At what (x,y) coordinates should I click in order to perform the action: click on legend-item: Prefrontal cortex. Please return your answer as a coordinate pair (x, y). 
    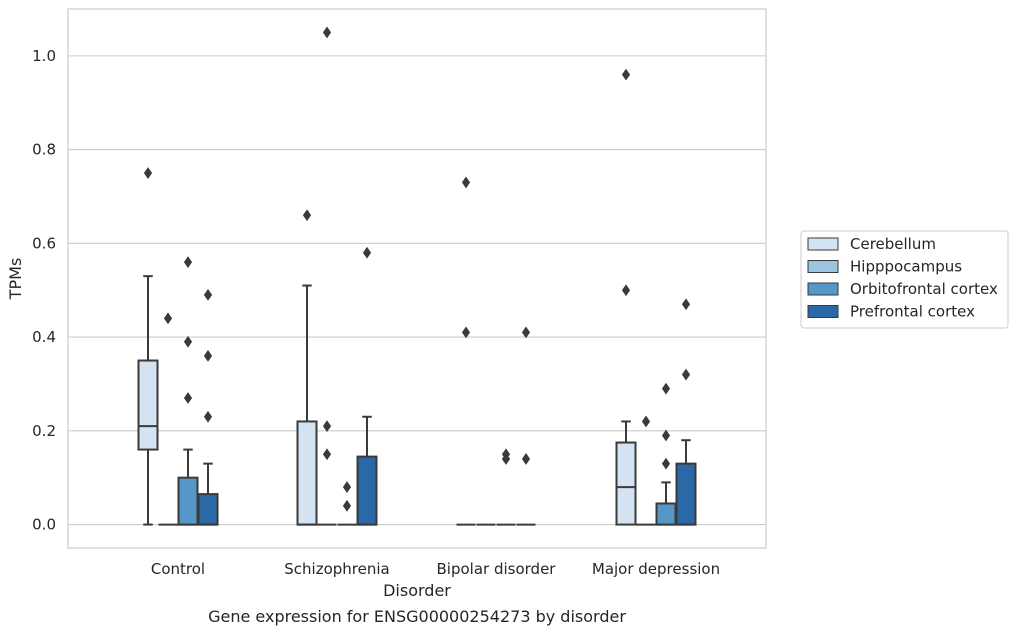
    Looking at the image, I should click on (891, 312).